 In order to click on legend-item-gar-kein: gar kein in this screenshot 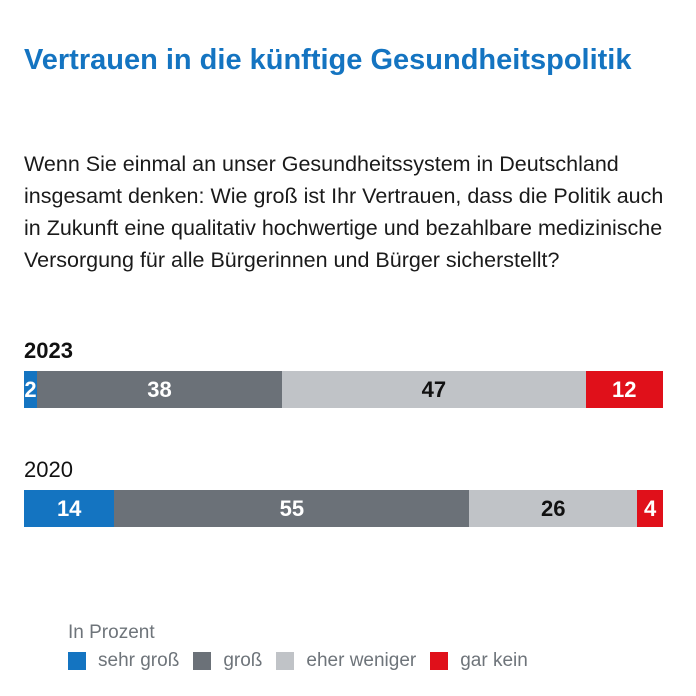, I will do `click(479, 661)`.